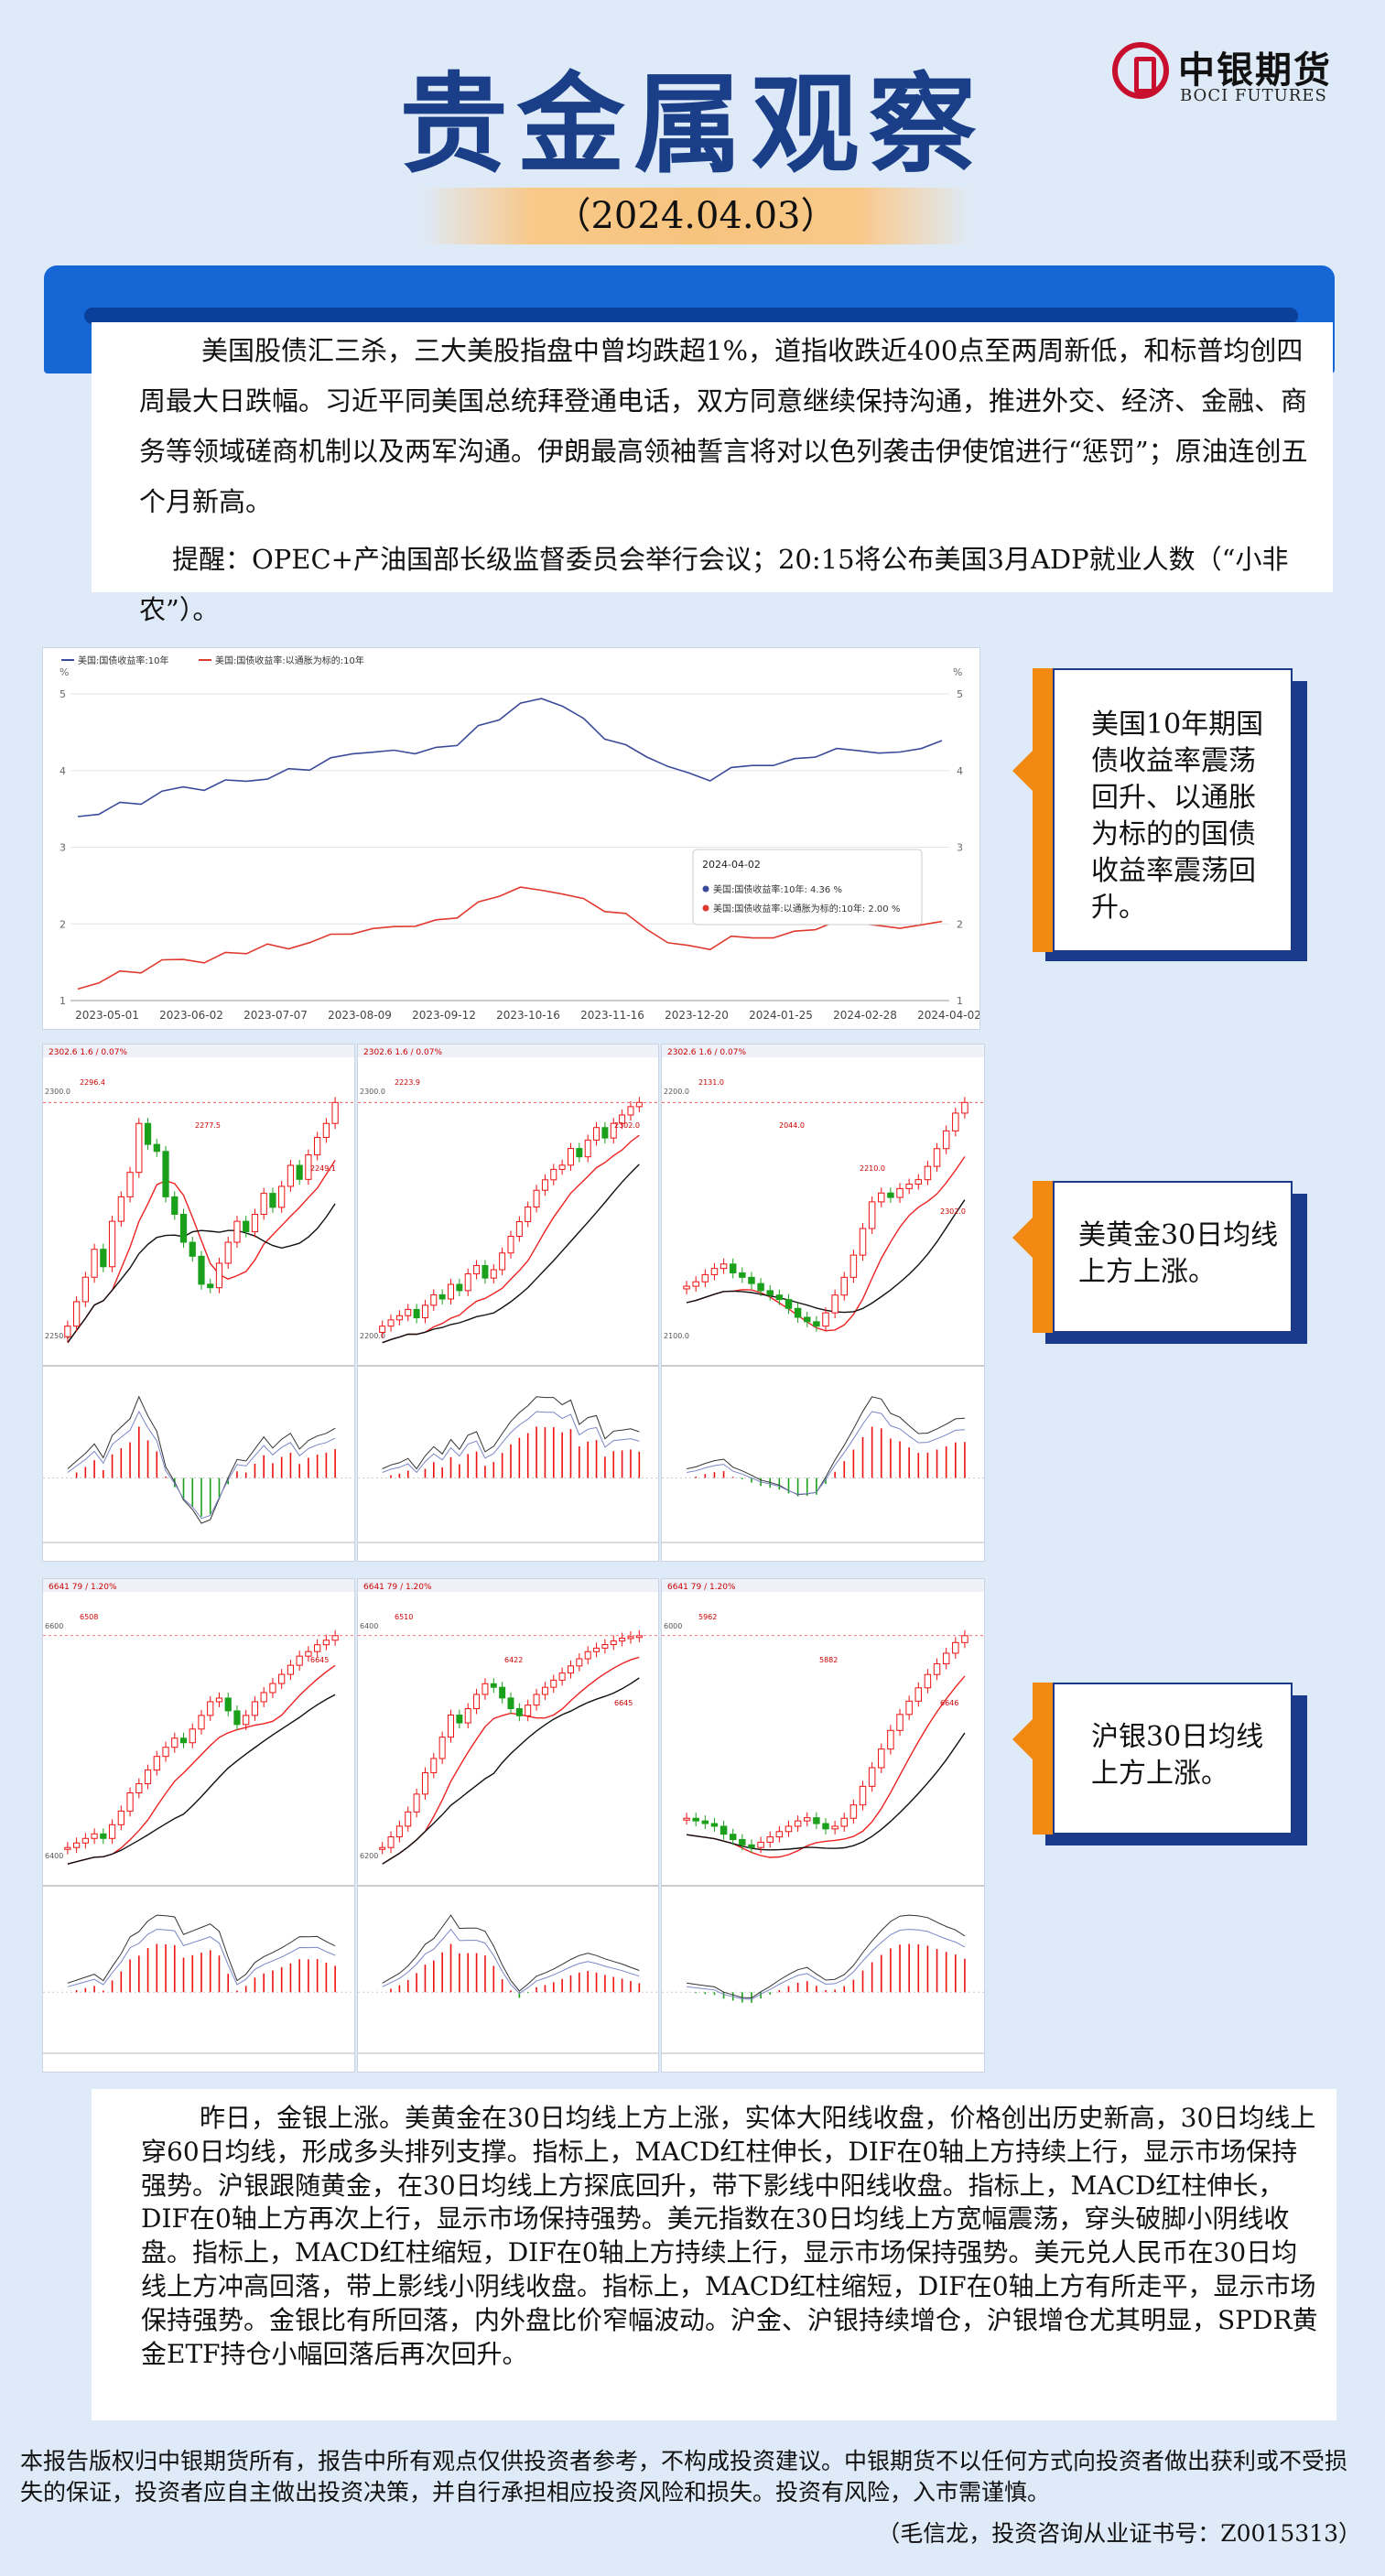 This screenshot has height=2576, width=1385. Describe the element at coordinates (1173, 1759) in the screenshot. I see `callout-box: 沪银30日均线上方上涨。` at that location.